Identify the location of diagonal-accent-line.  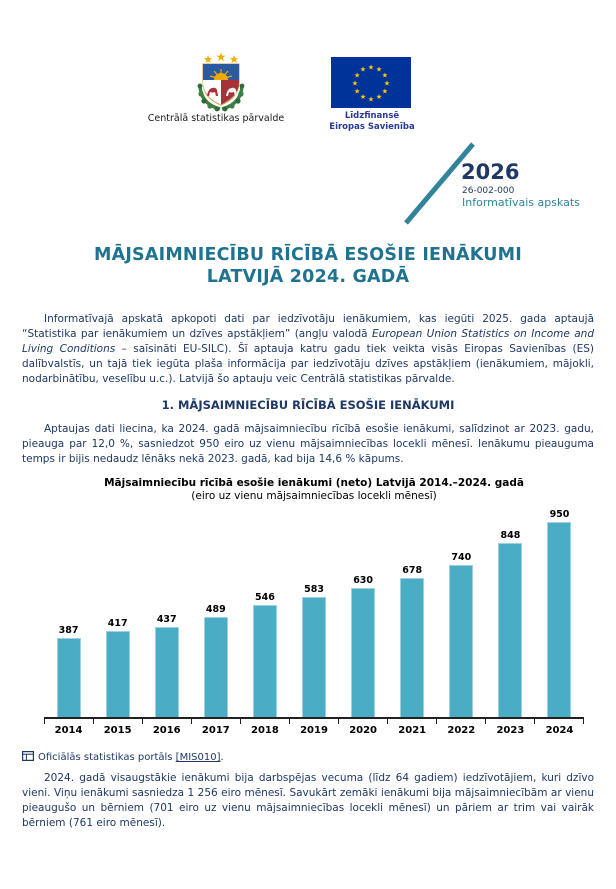
(439, 183).